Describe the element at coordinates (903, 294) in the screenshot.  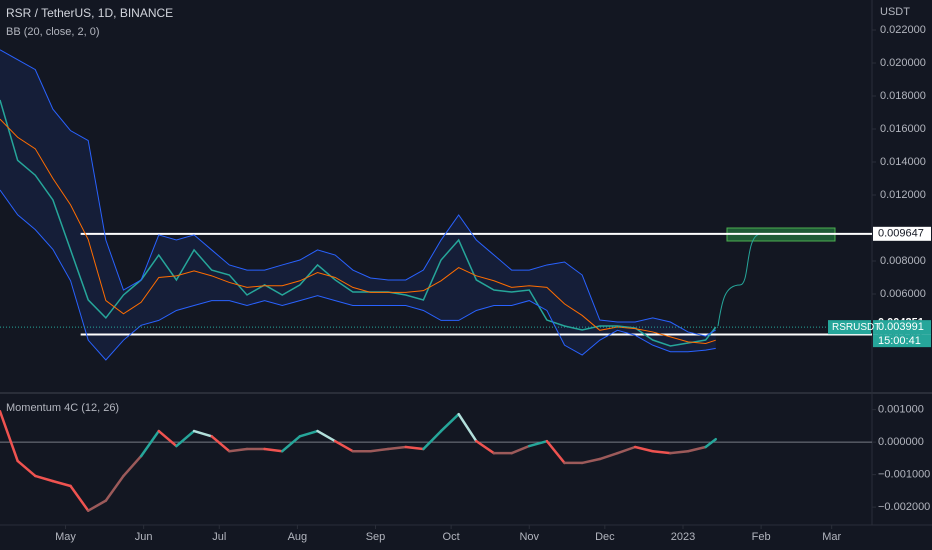
I see `y-tick-label: 0.006000` at that location.